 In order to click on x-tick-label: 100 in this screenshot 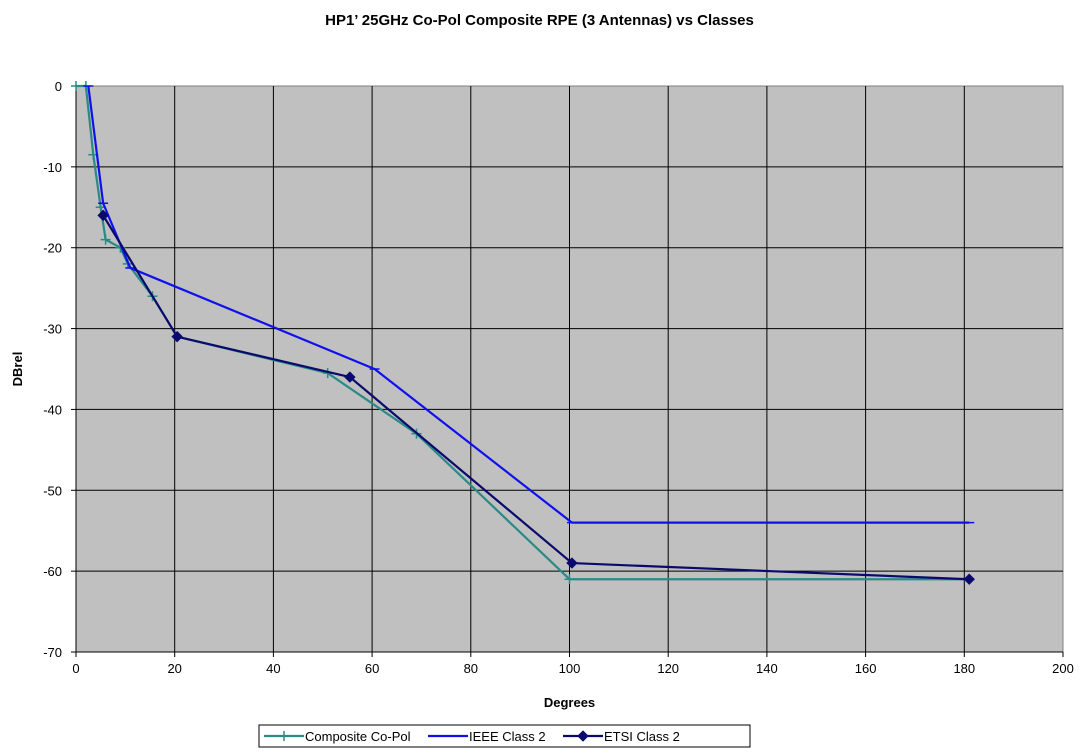, I will do `click(570, 668)`.